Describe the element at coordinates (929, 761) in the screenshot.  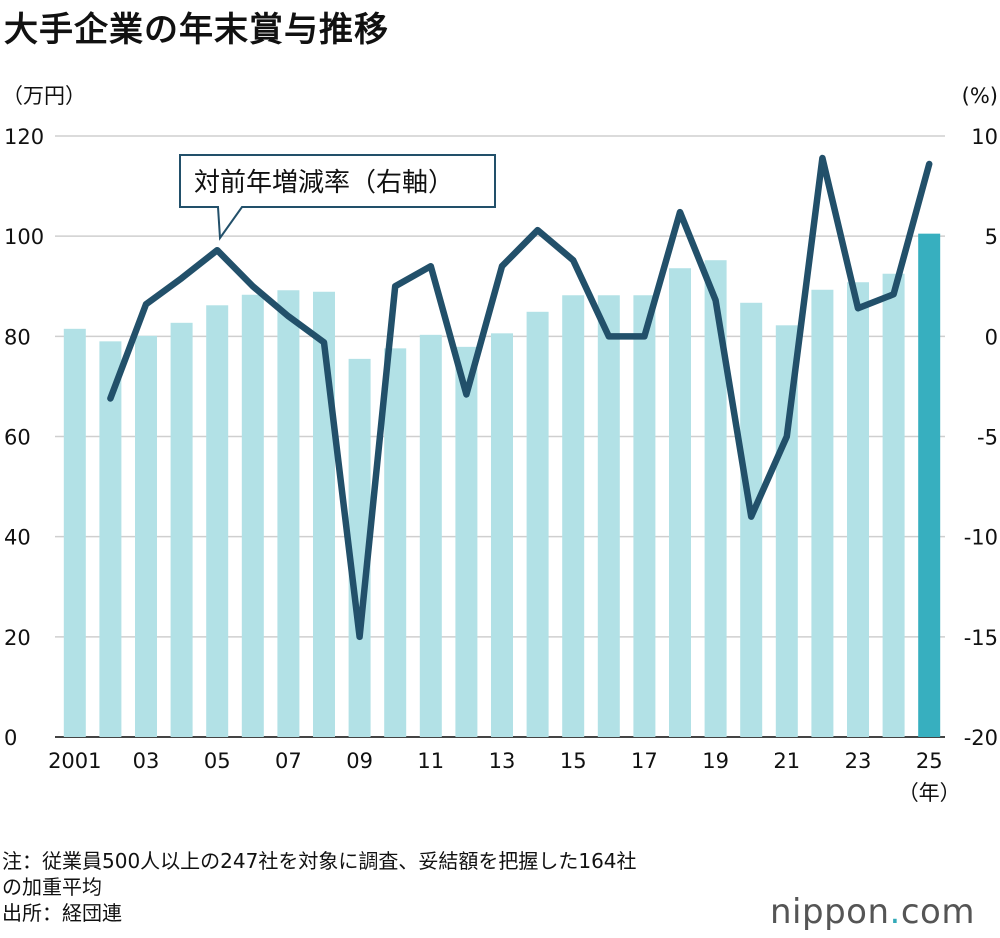
I see `x-tick-label: 25` at that location.